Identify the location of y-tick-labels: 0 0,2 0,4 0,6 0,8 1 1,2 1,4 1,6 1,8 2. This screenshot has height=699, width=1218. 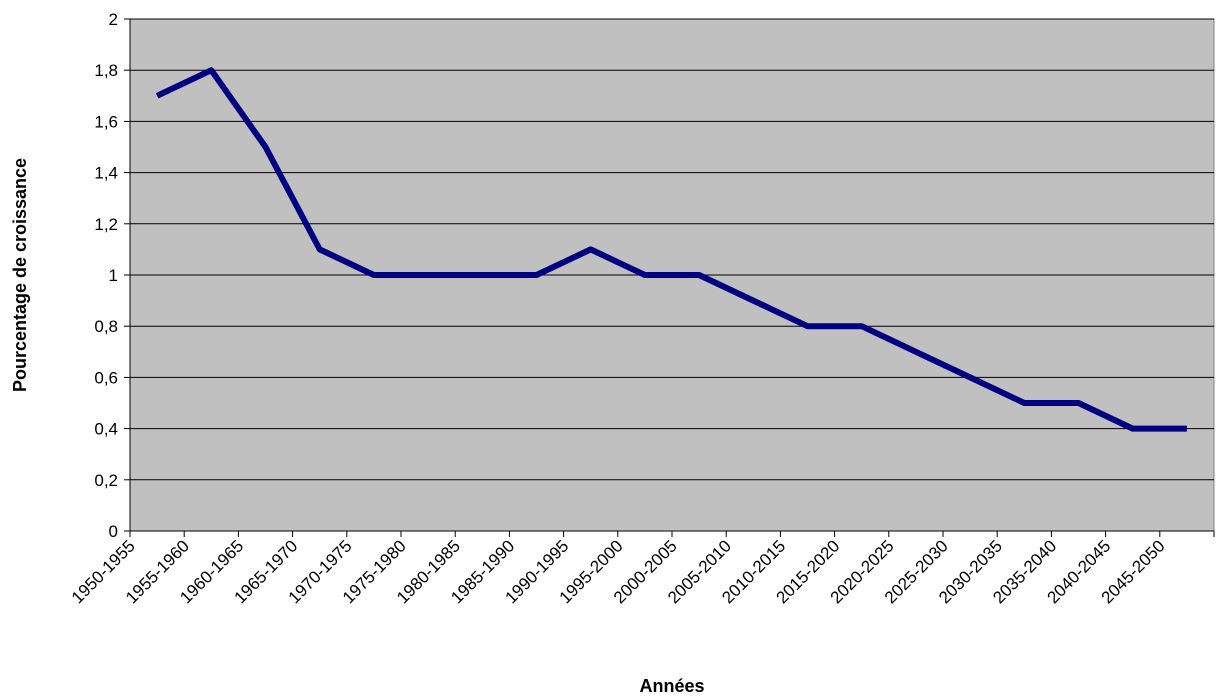
(106, 275).